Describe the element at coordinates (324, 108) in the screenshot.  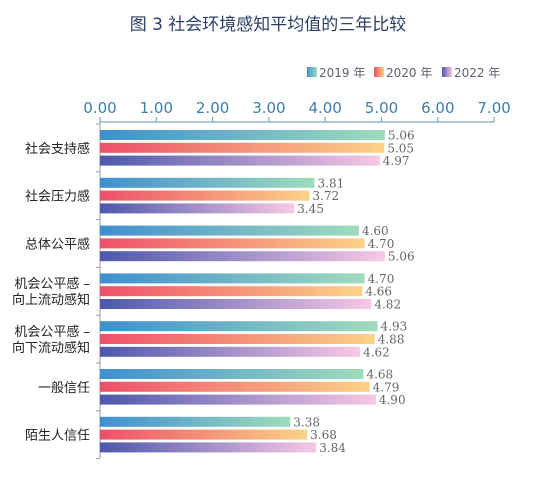
I see `x-tick-label: 4.00` at that location.